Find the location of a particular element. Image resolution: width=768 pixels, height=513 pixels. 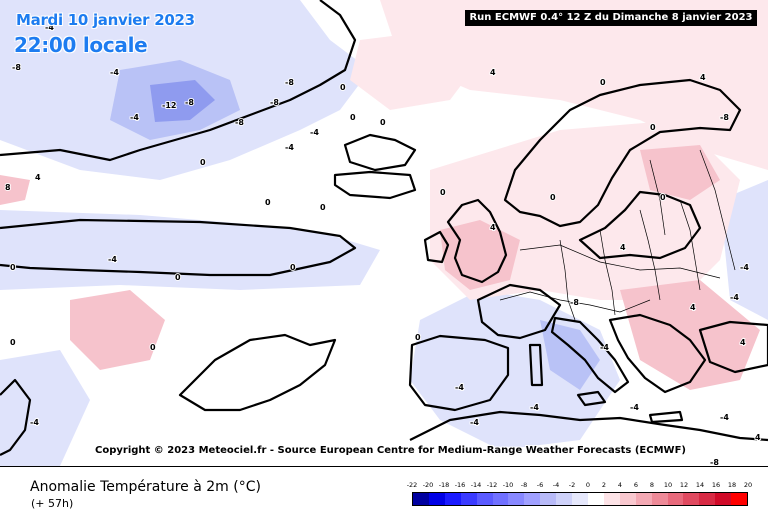

scale-label: 10 is located at coordinates (668, 485).